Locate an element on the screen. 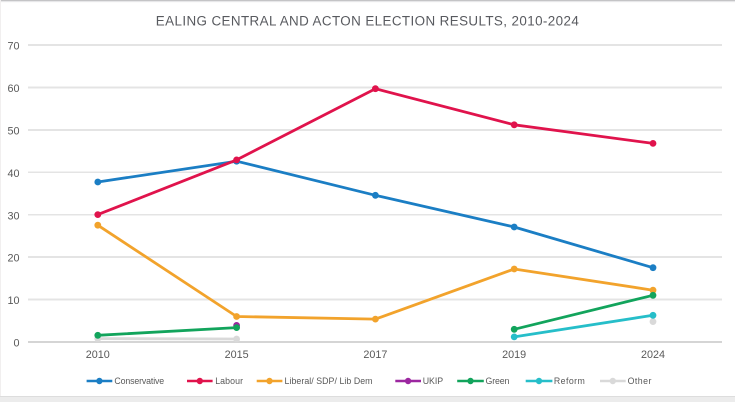  svg-text: Reform is located at coordinates (569, 381).